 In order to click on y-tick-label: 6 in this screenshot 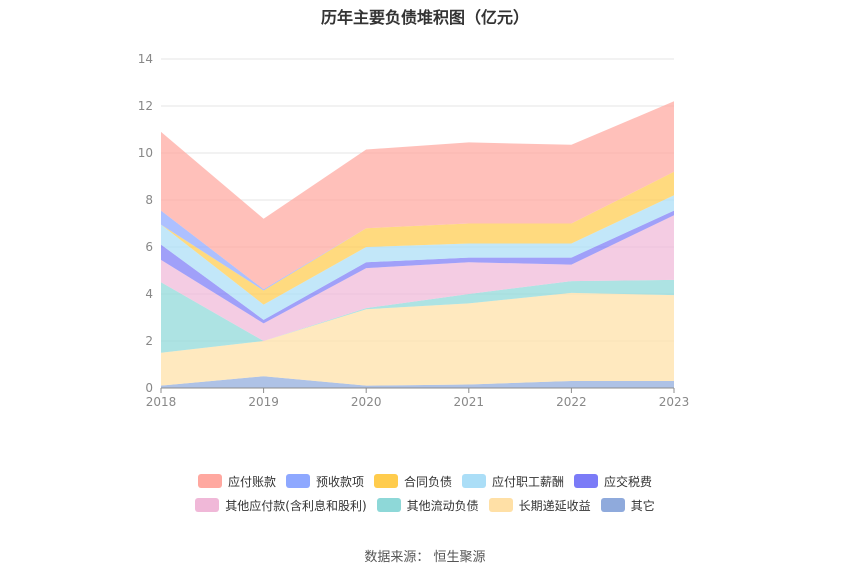, I will do `click(149, 247)`.